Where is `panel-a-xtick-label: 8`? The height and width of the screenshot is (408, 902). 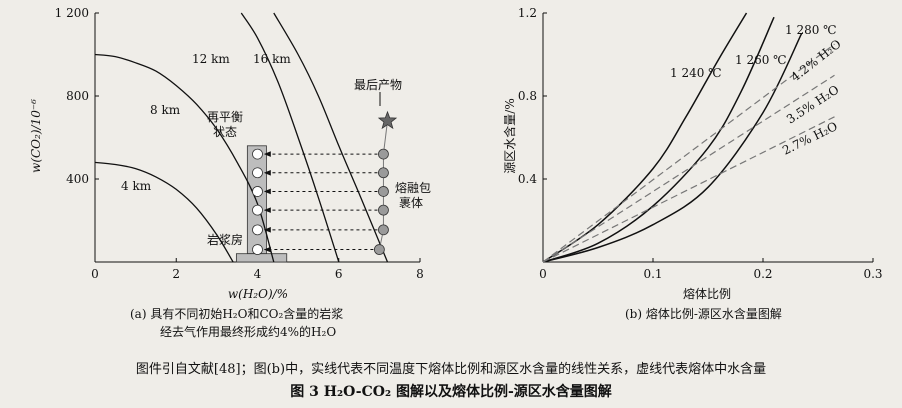 panel-a-xtick-label: 8 is located at coordinates (420, 274).